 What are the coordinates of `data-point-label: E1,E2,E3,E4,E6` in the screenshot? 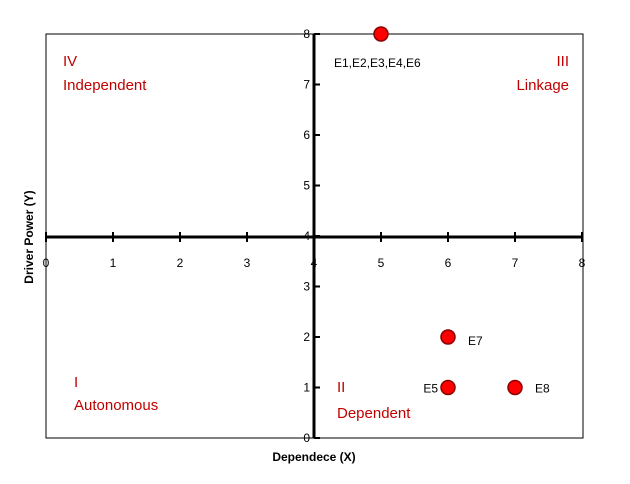 It's located at (377, 63).